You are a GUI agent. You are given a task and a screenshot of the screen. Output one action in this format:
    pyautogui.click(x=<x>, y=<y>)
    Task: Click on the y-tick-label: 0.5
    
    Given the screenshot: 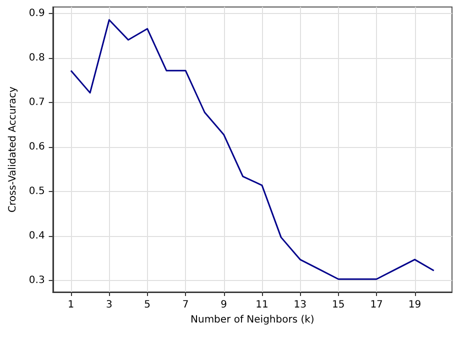 What is the action you would take?
    pyautogui.click(x=36, y=192)
    